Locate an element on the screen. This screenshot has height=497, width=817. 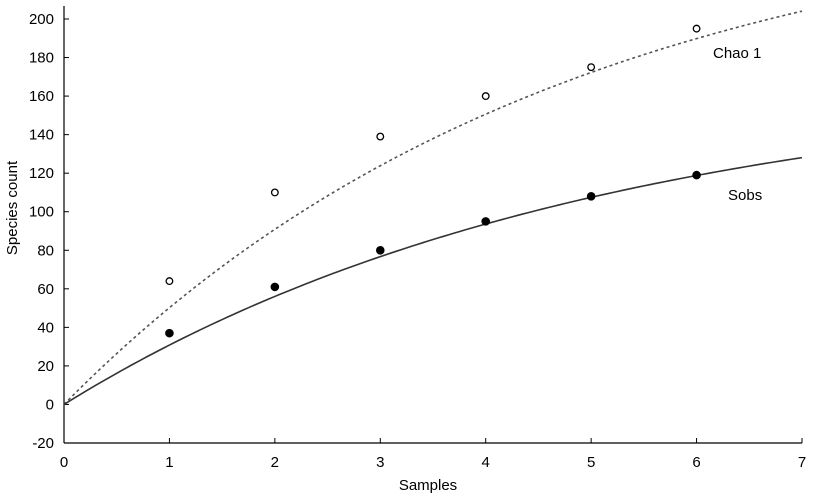
y-tick-label: 20 is located at coordinates (45, 366).